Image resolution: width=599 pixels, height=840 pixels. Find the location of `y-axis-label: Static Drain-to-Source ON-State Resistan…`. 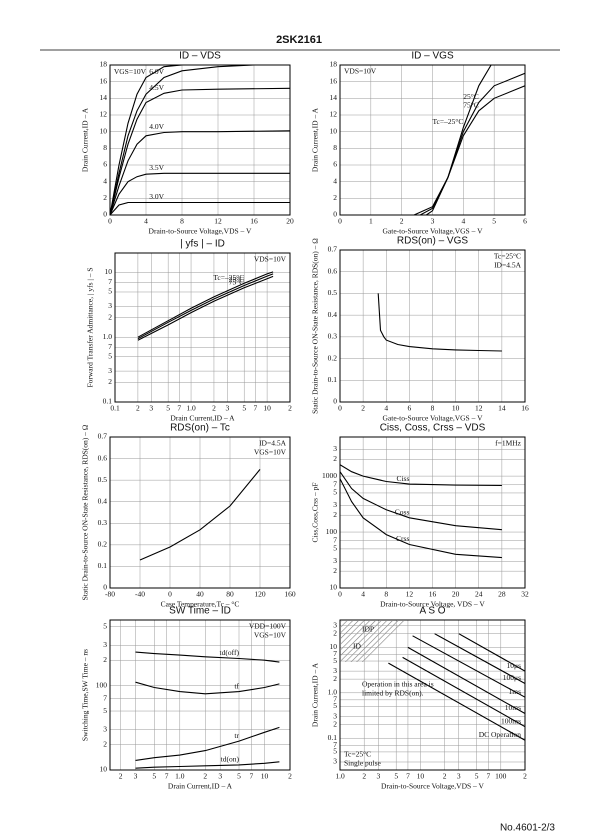

y-axis-label: Static Drain-to-Source ON-State Resistan… is located at coordinates (315, 326).